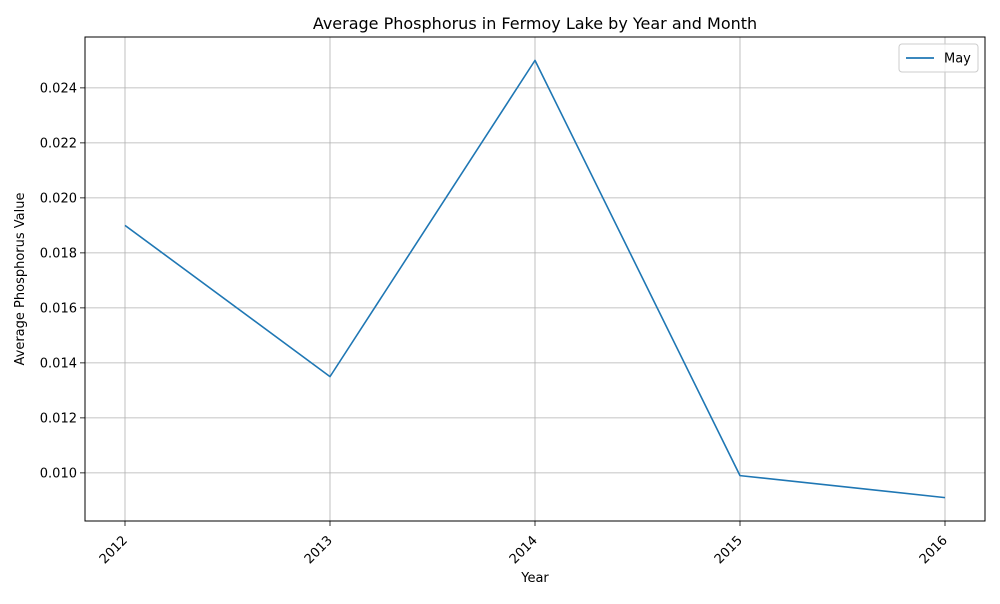 This screenshot has height=604, width=1000. I want to click on x-axis-label: Year, so click(534, 578).